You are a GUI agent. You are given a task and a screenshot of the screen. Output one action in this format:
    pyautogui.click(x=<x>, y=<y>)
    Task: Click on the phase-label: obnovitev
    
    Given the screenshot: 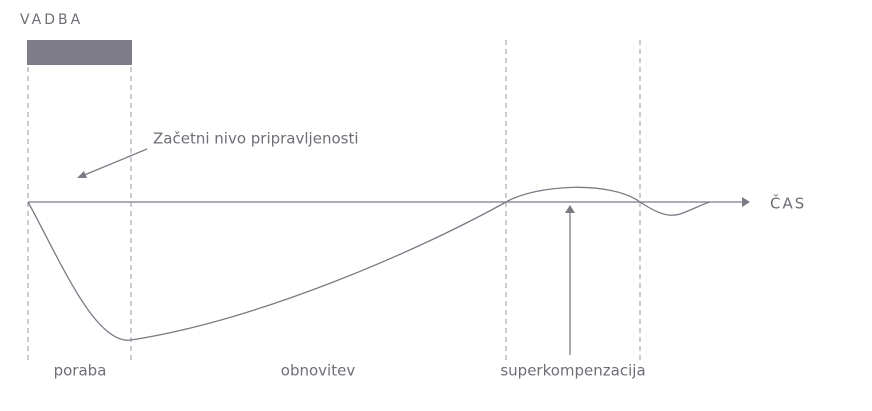 What is the action you would take?
    pyautogui.click(x=318, y=371)
    